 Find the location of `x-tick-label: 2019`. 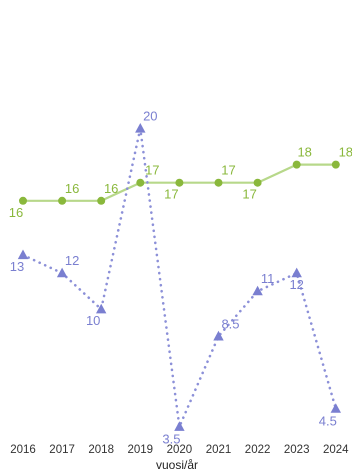

x-tick-label: 2019 is located at coordinates (141, 450).